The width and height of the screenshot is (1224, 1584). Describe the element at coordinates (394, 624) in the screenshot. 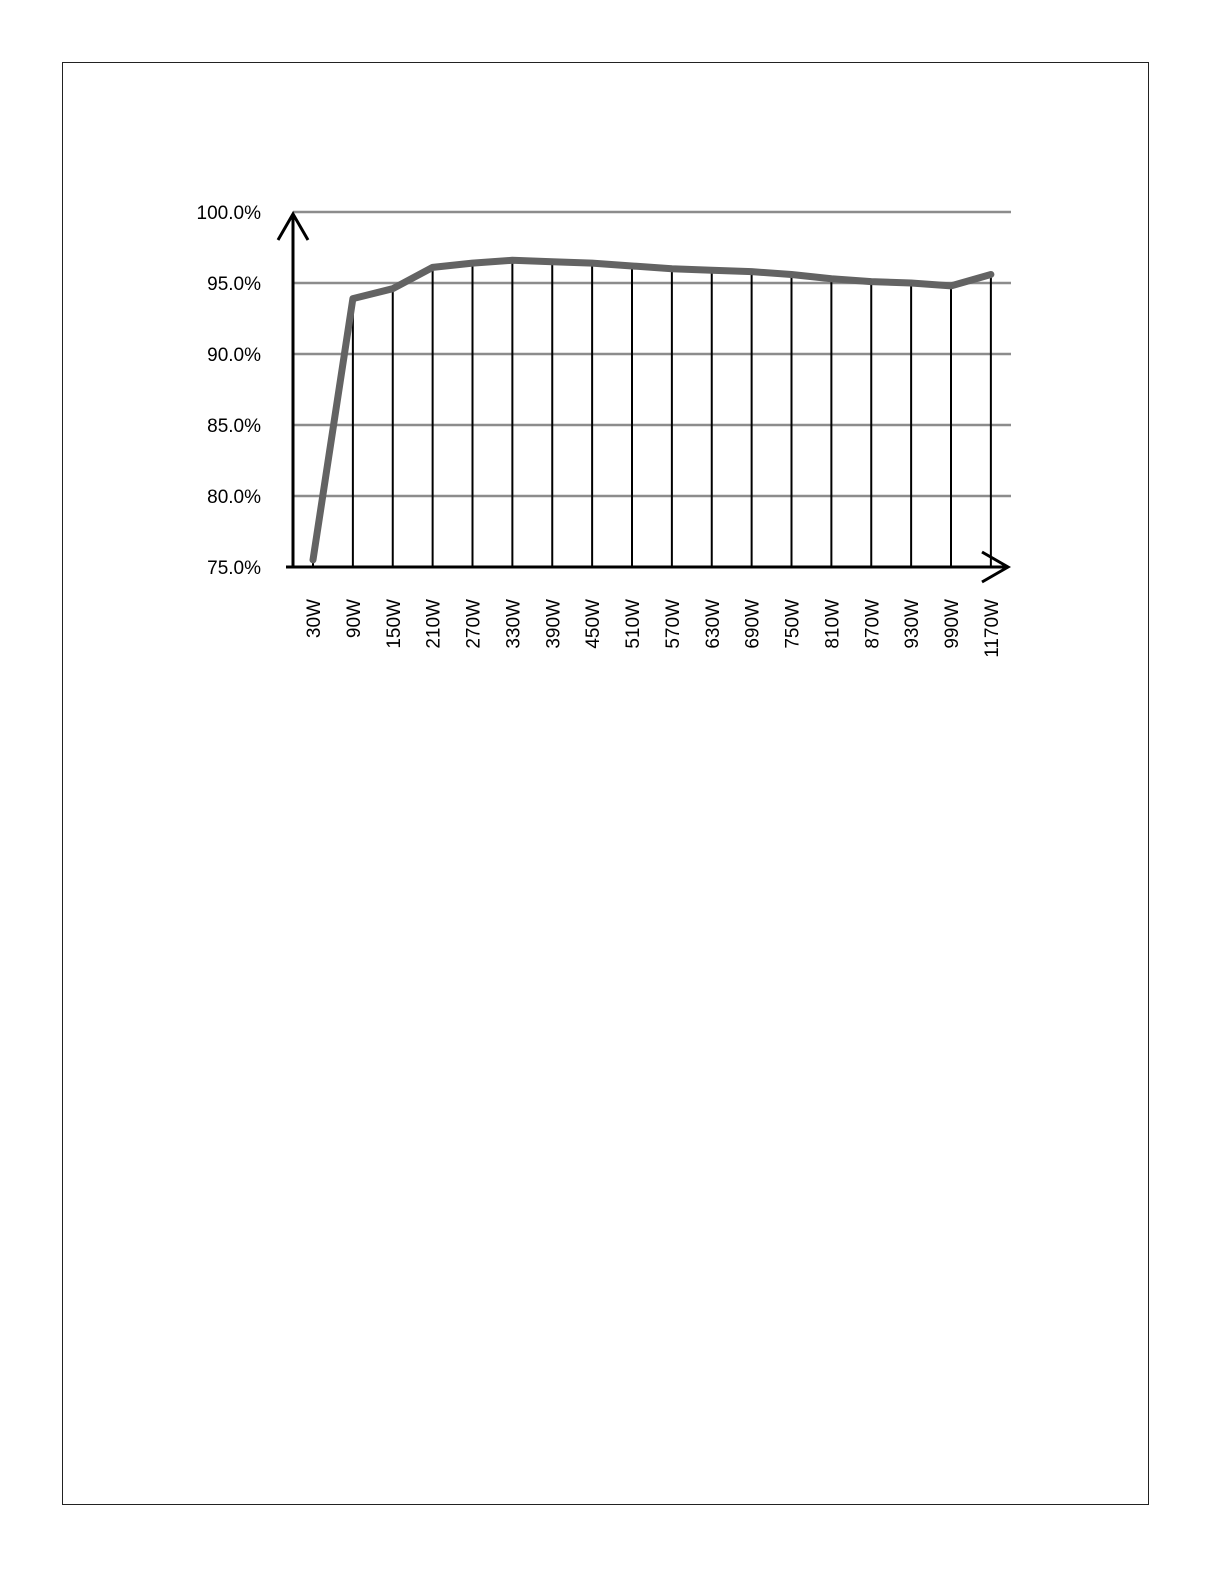

I see `x-tick-label: 150W` at that location.